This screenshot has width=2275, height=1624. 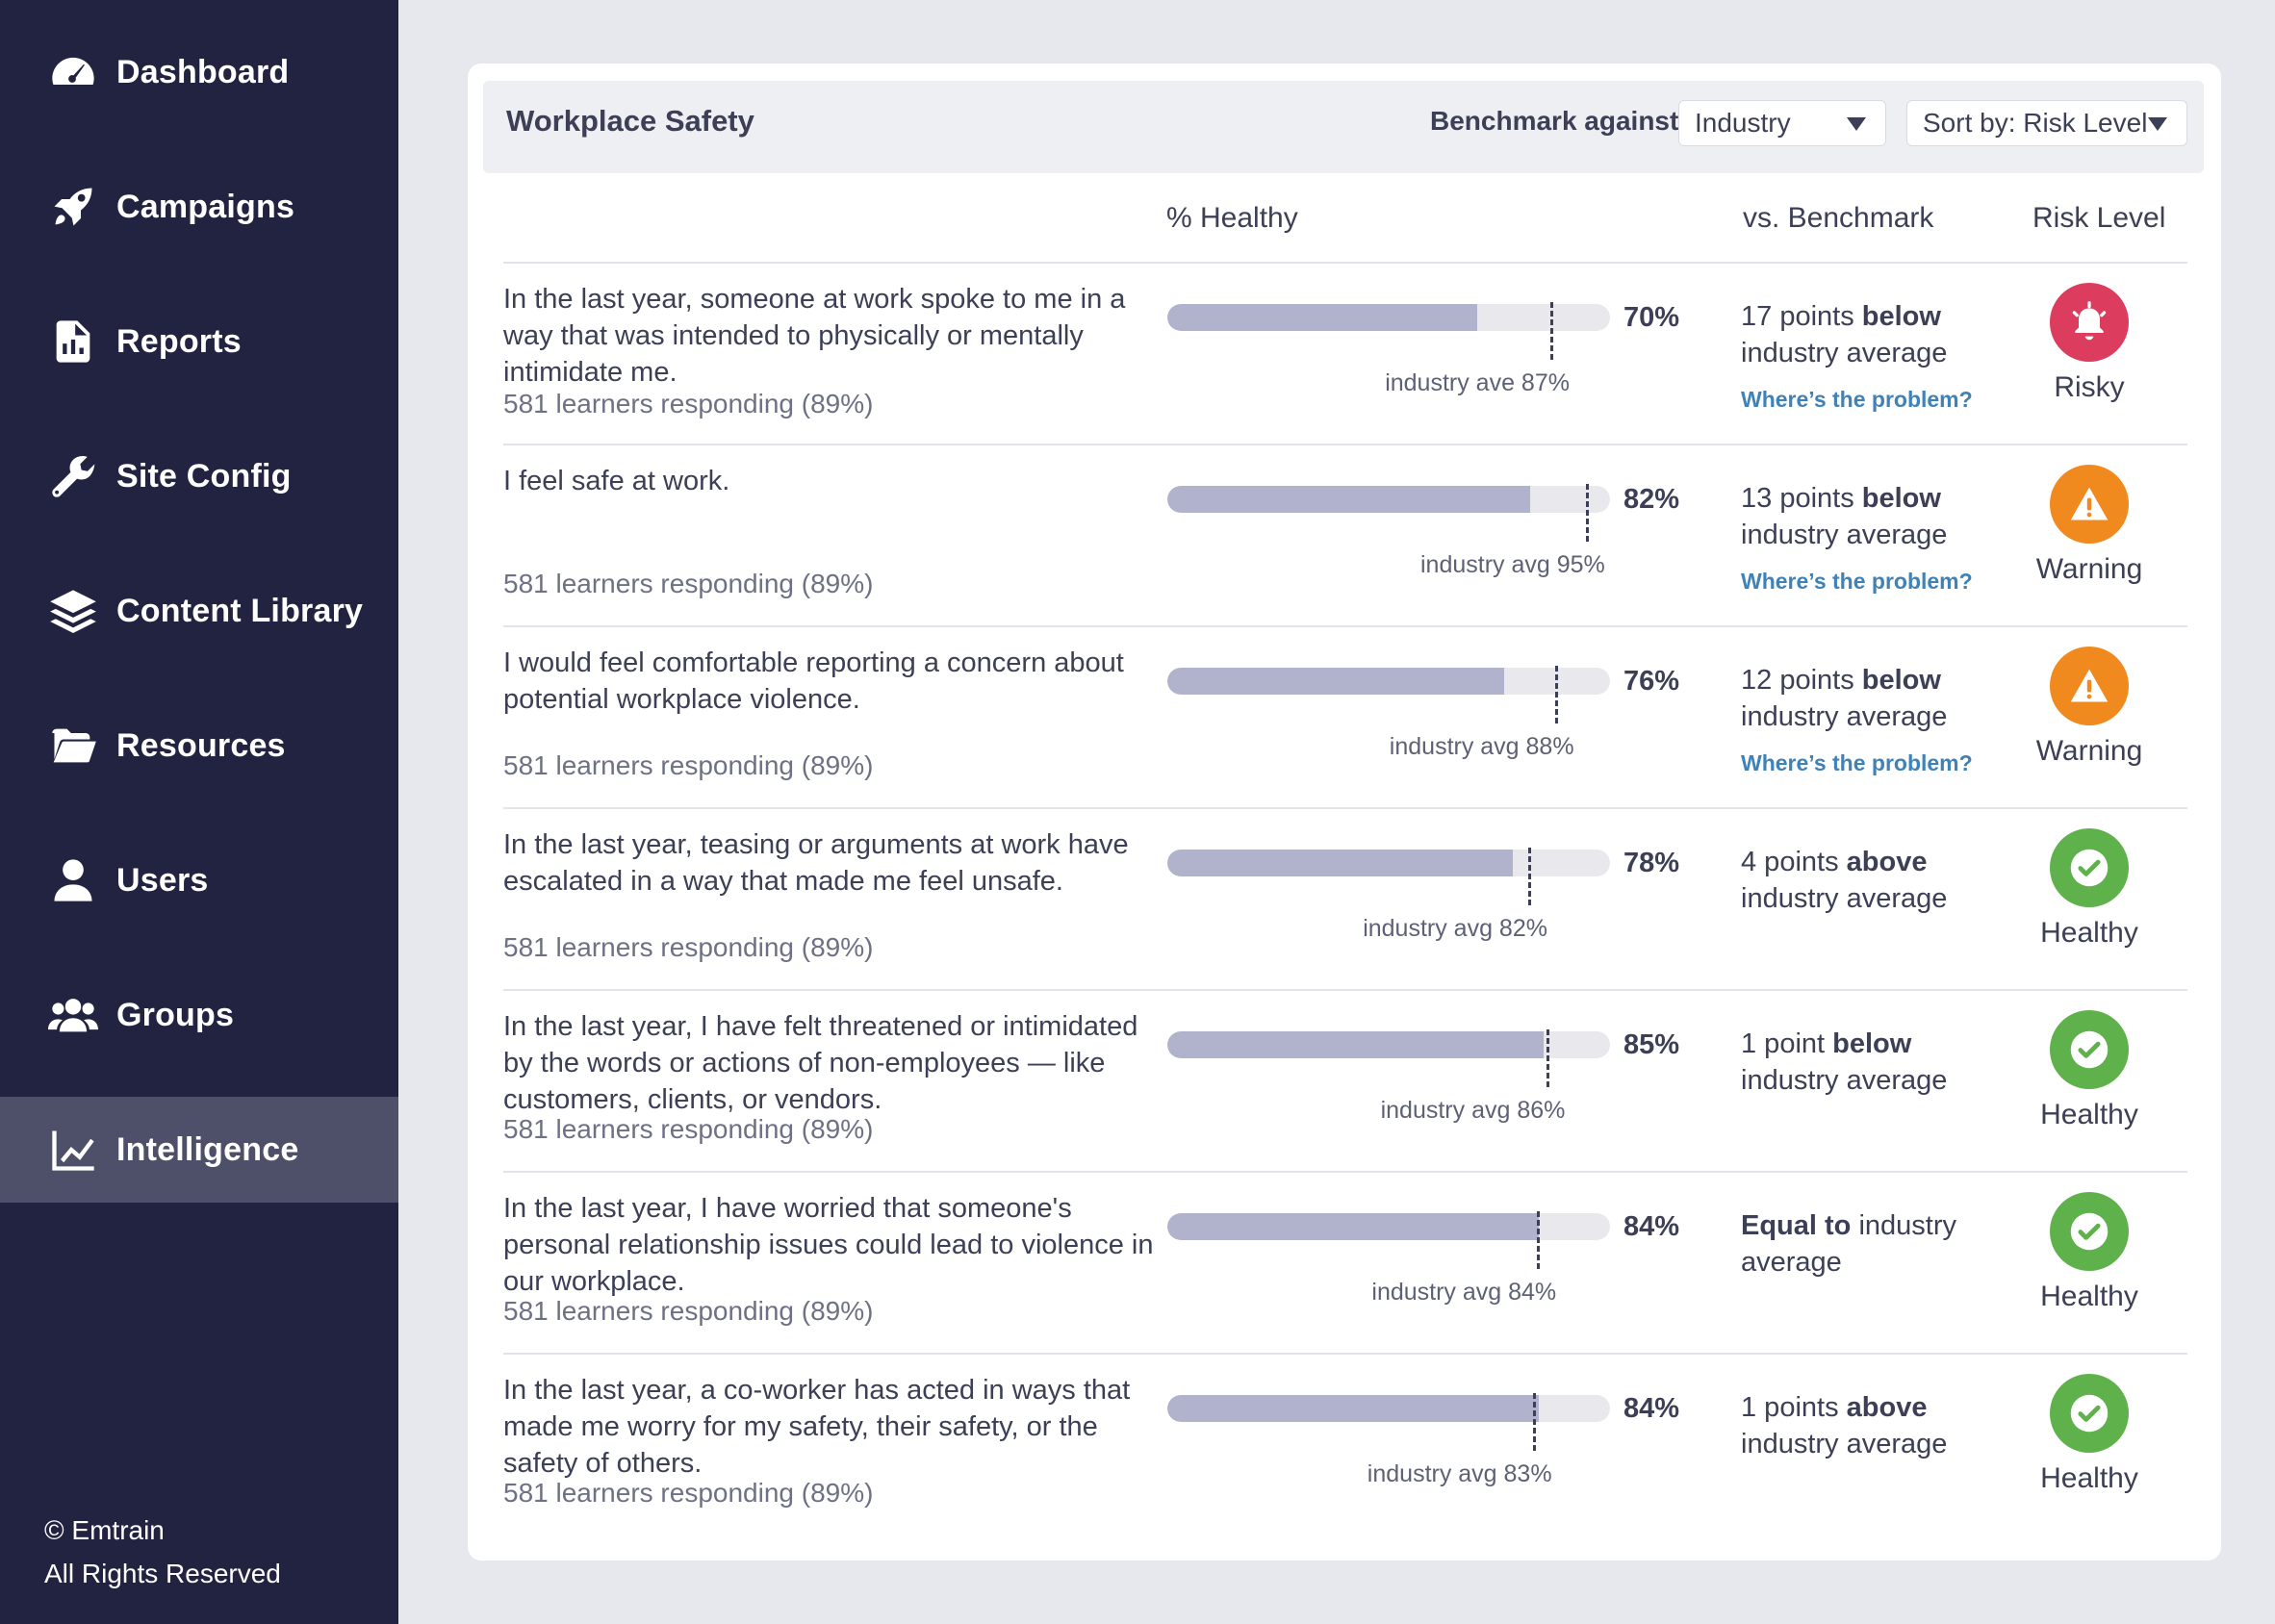 I want to click on benchmark-comparison: Equal to industry average, so click(x=1856, y=1244).